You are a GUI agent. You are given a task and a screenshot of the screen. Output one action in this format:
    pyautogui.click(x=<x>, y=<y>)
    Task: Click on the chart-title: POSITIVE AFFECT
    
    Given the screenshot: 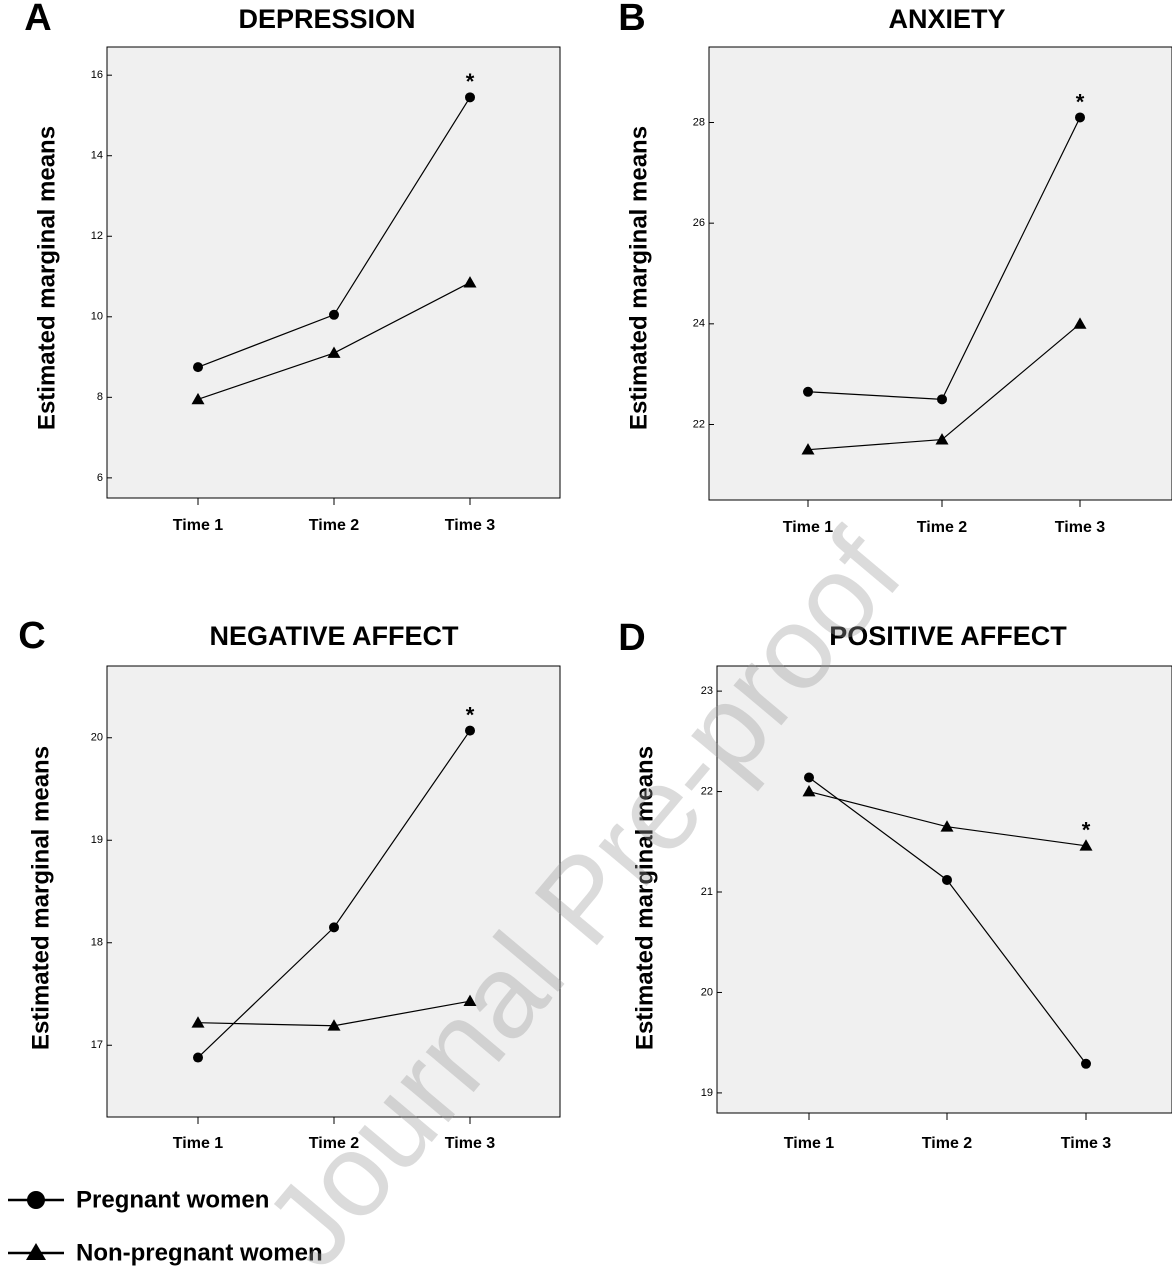 What is the action you would take?
    pyautogui.click(x=948, y=636)
    